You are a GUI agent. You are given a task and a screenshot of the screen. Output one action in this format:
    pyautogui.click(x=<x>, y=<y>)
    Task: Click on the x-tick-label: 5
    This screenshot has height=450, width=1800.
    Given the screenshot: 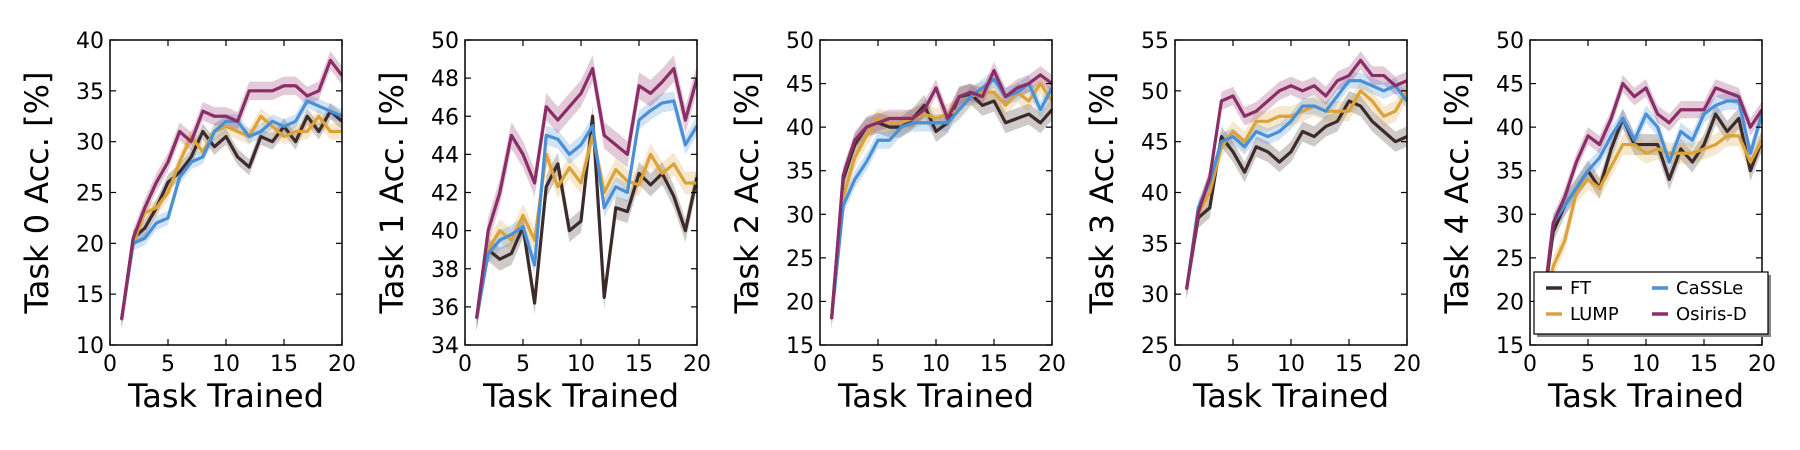 What is the action you would take?
    pyautogui.click(x=1233, y=364)
    